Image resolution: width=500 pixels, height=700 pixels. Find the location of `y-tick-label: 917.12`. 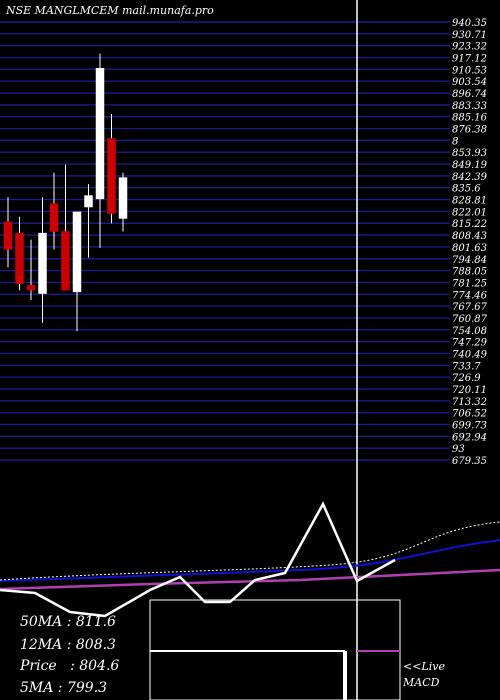

y-tick-label: 917.12 is located at coordinates (469, 59).